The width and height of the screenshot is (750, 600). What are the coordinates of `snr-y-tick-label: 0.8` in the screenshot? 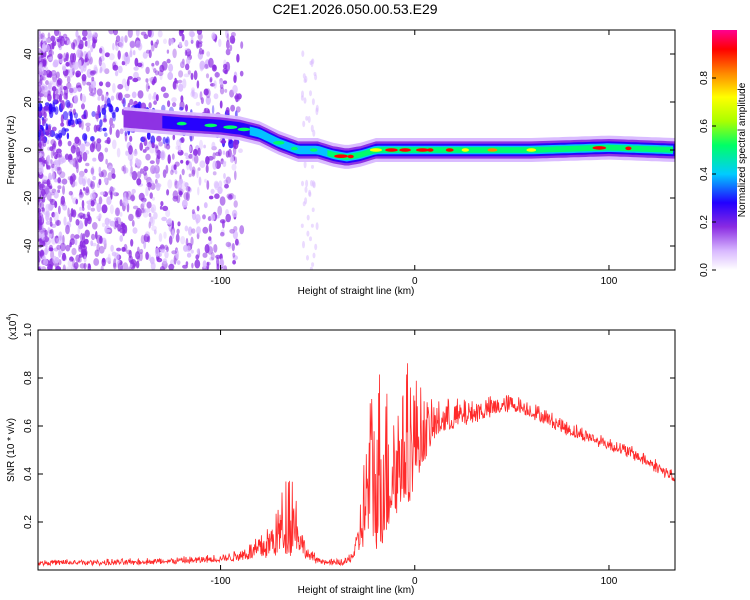 It's located at (28, 378).